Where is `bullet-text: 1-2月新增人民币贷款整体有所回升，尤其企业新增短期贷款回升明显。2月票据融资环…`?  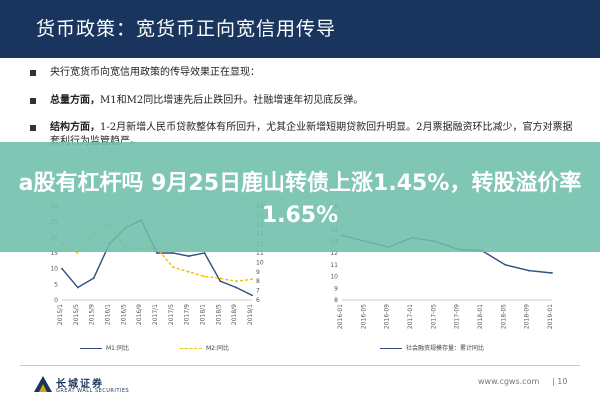 bullet-text: 1-2月新增人民币贷款整体有所回升，尤其企业新增短期贷款回升明显。2月票据融资环… is located at coordinates (311, 134).